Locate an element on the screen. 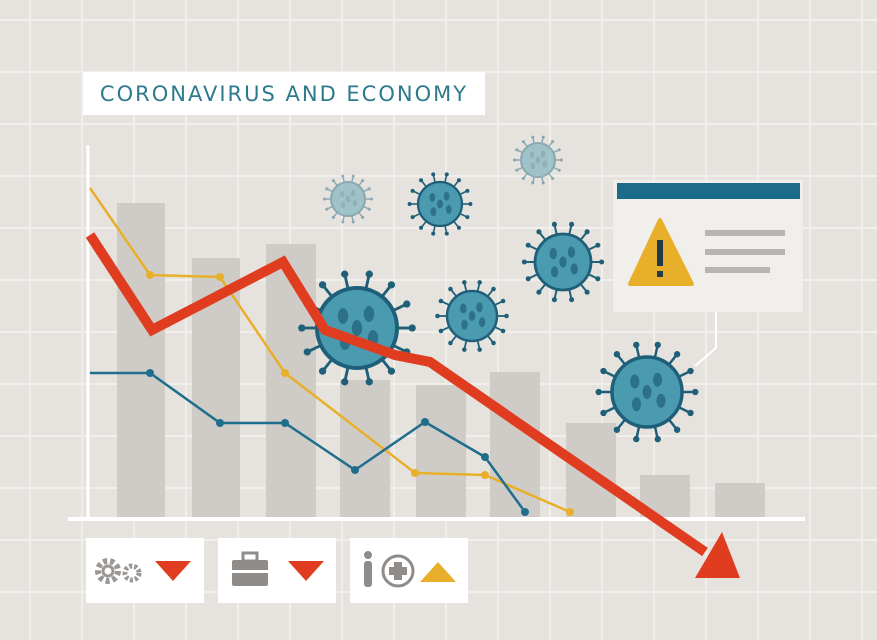 The width and height of the screenshot is (877, 640). indicator-boxes is located at coordinates (277, 570).